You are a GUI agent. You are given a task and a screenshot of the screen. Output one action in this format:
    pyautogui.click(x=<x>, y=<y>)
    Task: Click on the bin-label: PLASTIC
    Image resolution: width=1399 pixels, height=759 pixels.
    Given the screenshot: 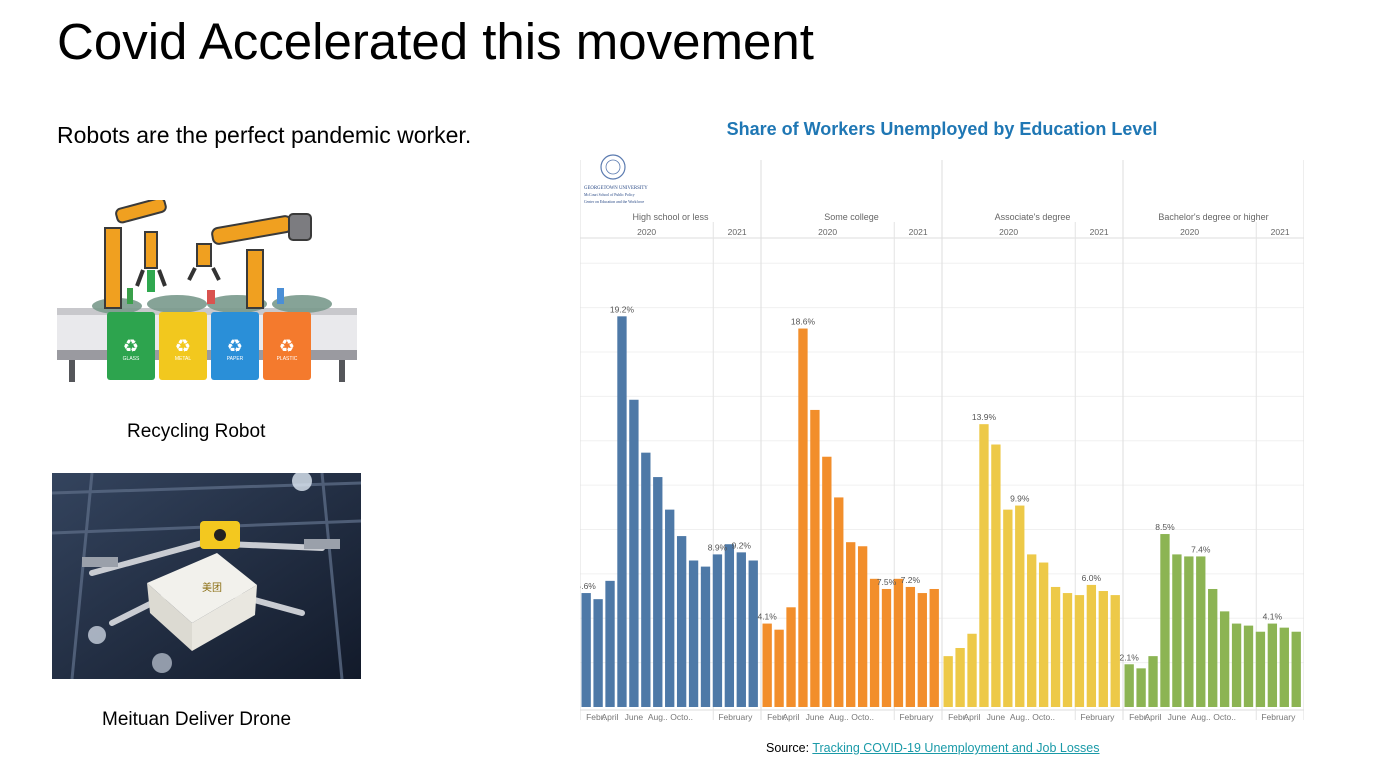 What is the action you would take?
    pyautogui.click(x=287, y=359)
    